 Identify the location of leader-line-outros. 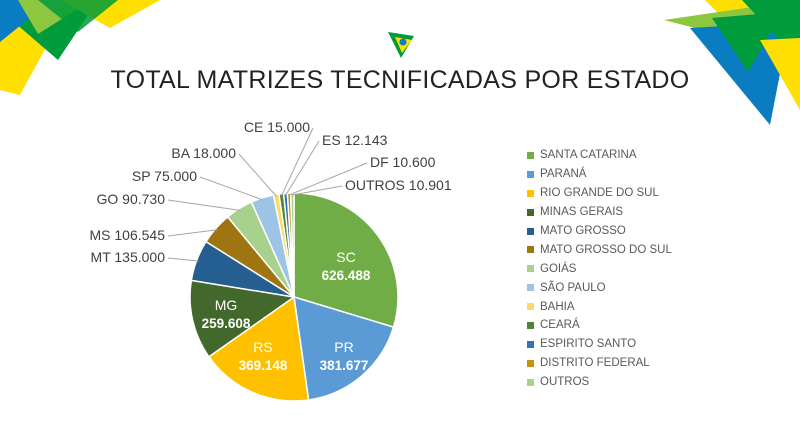
(317, 190).